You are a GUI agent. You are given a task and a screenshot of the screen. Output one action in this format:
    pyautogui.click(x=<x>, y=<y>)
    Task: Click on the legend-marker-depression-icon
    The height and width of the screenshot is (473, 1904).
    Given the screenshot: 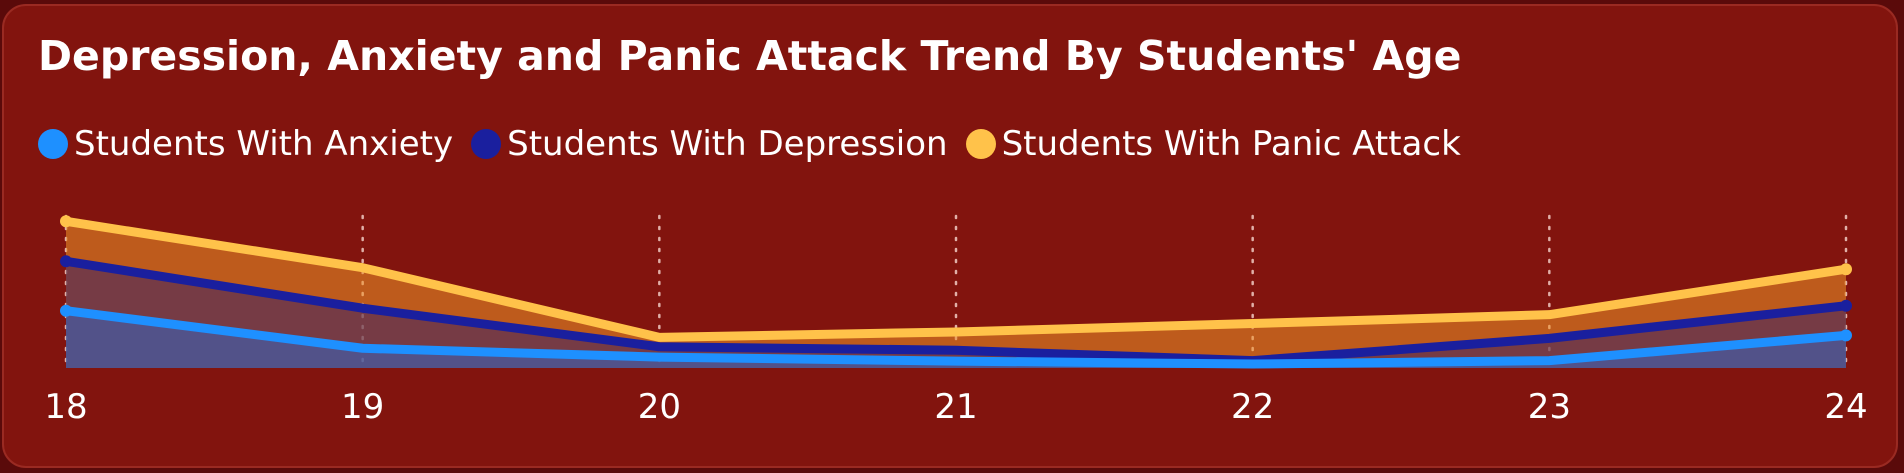 What is the action you would take?
    pyautogui.click(x=486, y=144)
    